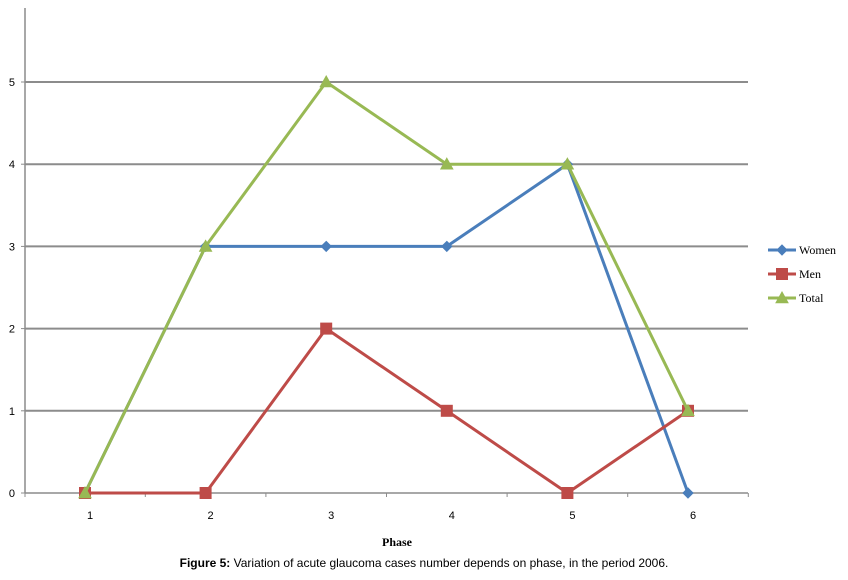  I want to click on legend-item-women: Women, so click(802, 250).